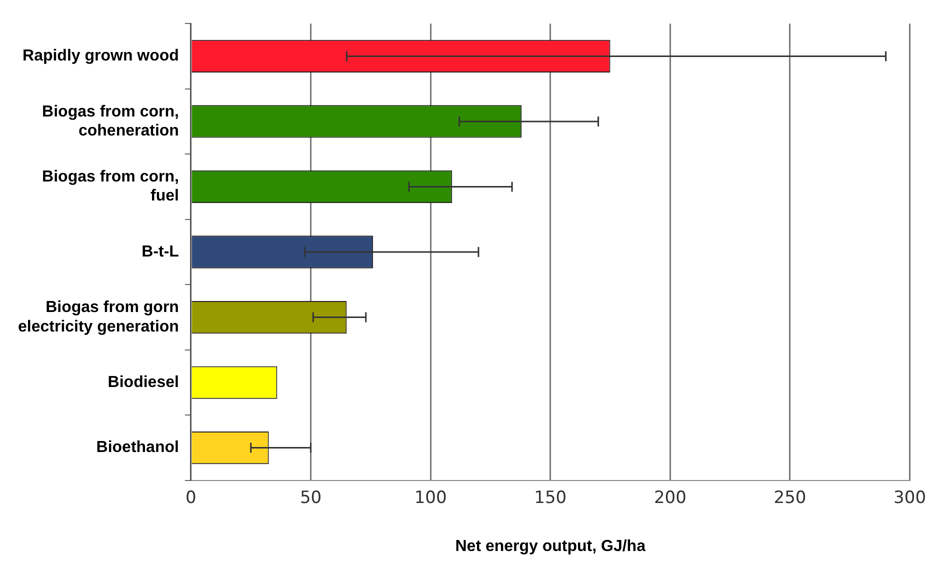  Describe the element at coordinates (143, 382) in the screenshot. I see `y-tick-label: Biodiesel` at that location.